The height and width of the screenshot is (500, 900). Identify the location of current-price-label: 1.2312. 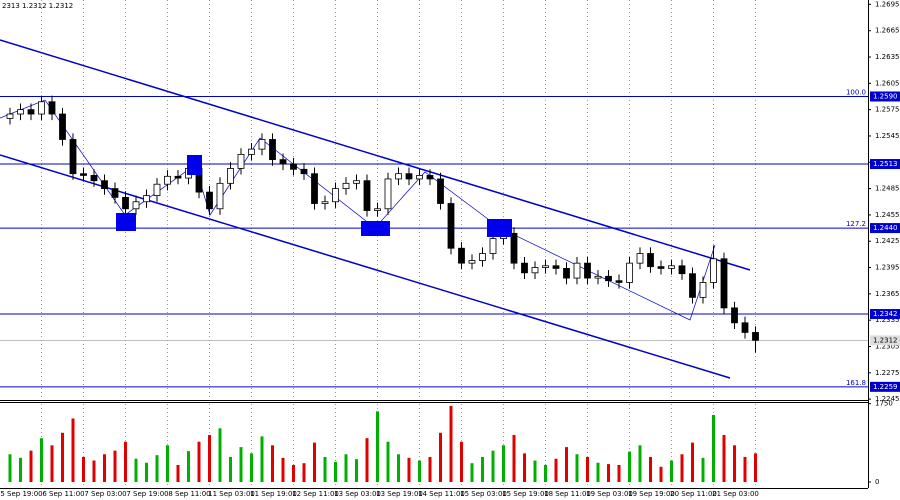
(885, 340).